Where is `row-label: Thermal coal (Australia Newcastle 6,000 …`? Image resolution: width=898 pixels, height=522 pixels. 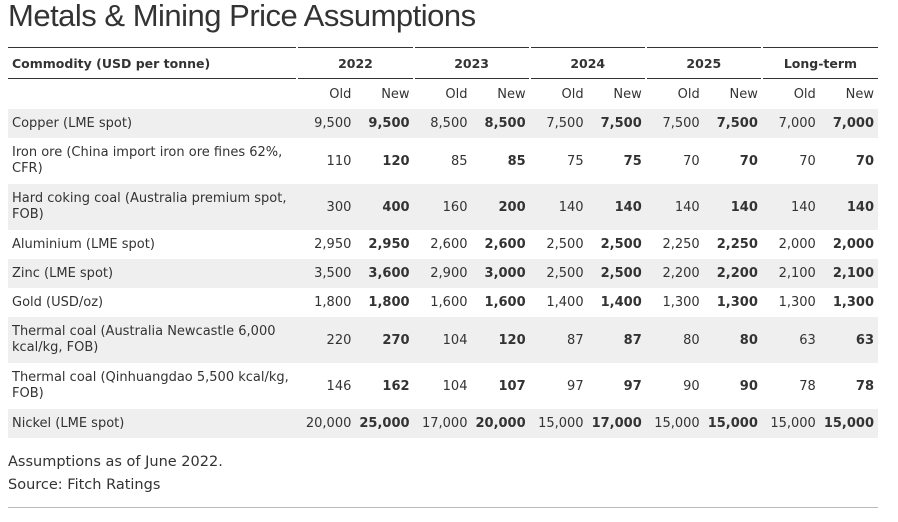 row-label: Thermal coal (Australia Newcastle 6,000 … is located at coordinates (153, 340).